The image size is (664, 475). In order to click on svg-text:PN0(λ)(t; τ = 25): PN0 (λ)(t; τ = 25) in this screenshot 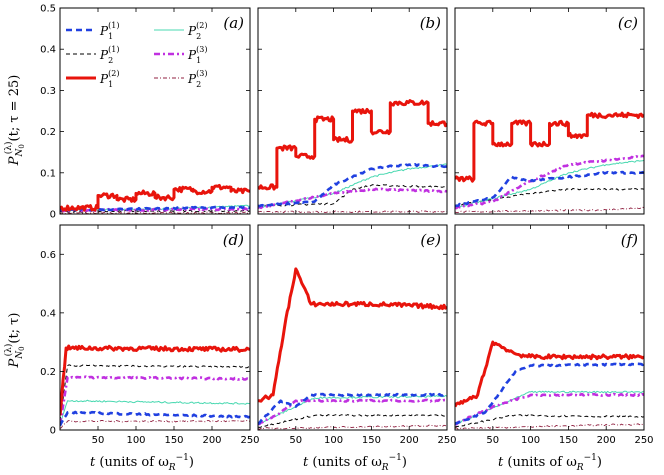, I will do `click(14, 121)`.